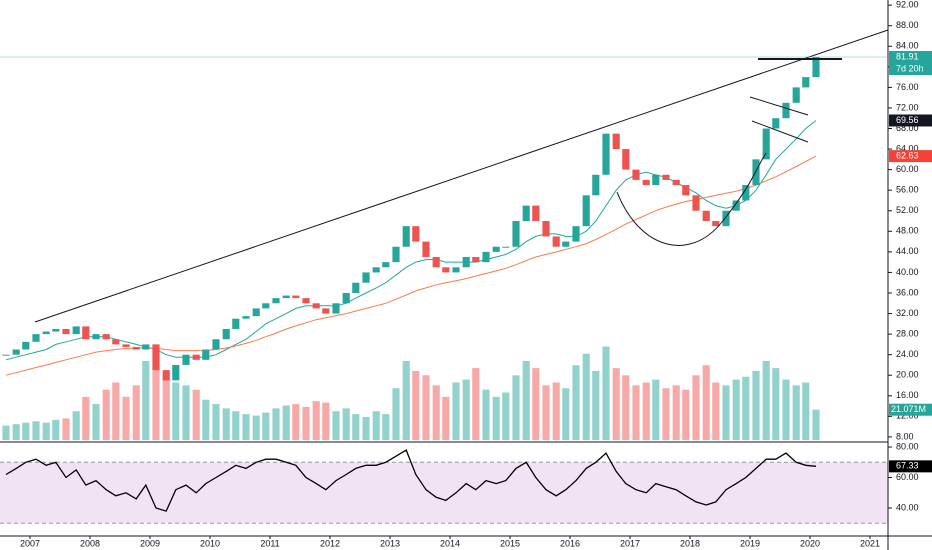 The width and height of the screenshot is (932, 550). I want to click on rsi-tag-bg, so click(910, 466).